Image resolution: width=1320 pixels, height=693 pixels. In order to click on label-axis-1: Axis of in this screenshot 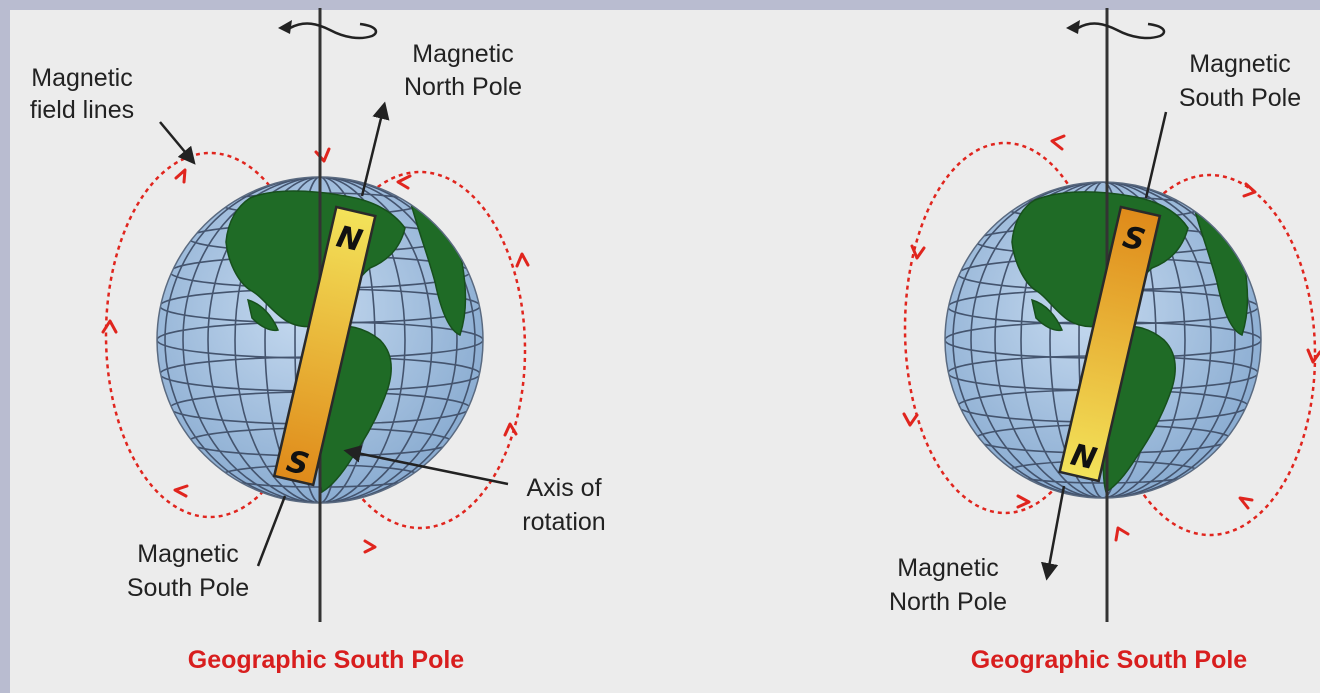, I will do `click(563, 488)`.